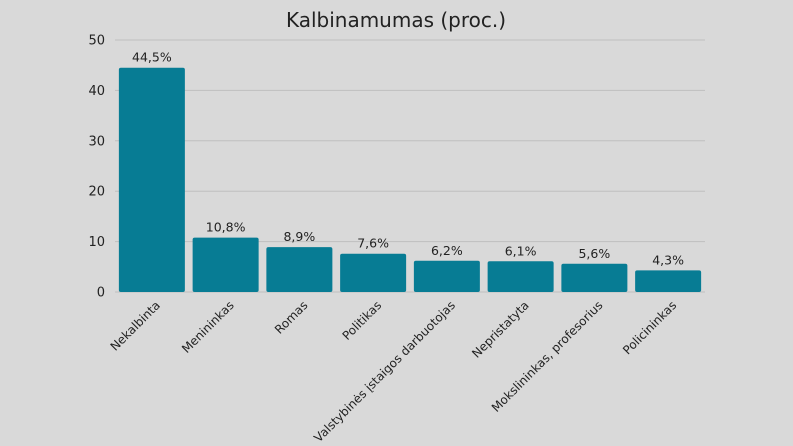 This screenshot has height=446, width=793. I want to click on y-tick-label: 20, so click(96, 192).